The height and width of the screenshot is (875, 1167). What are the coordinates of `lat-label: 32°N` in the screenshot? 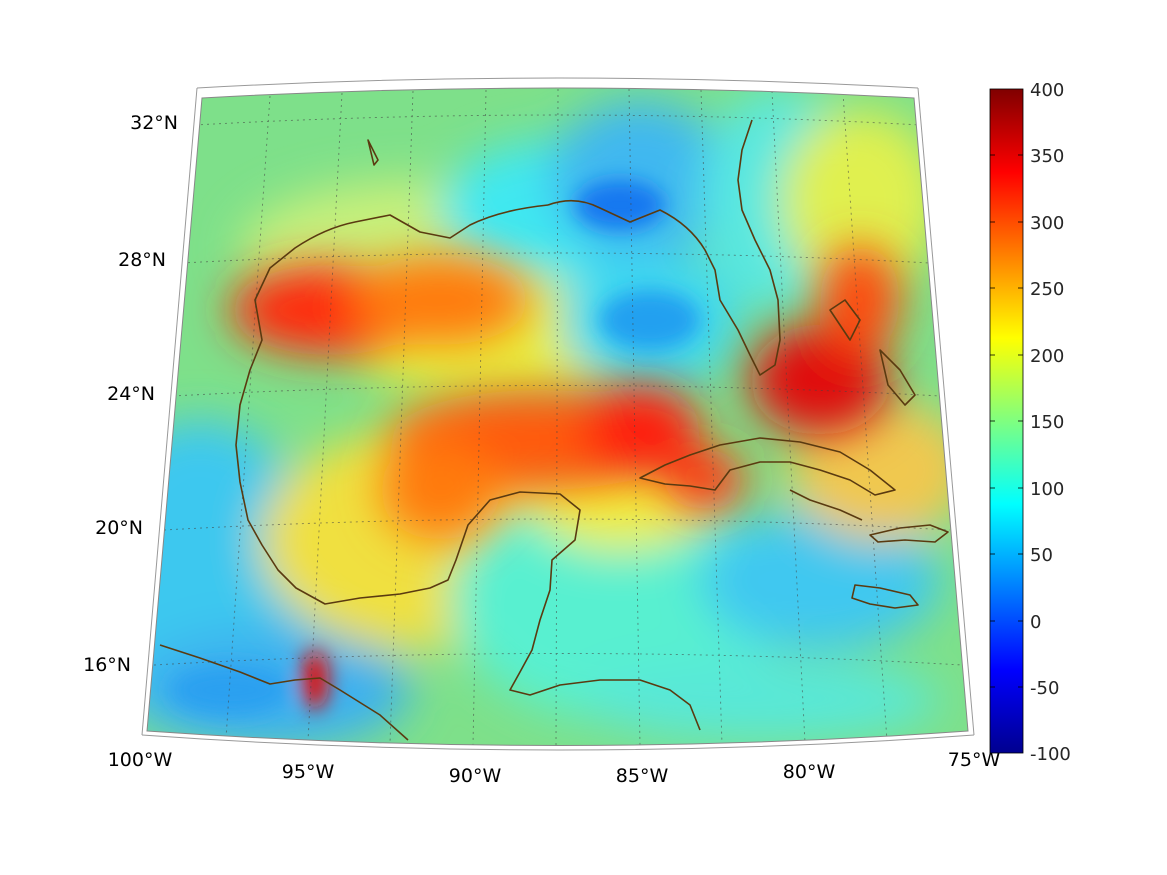 It's located at (154, 123).